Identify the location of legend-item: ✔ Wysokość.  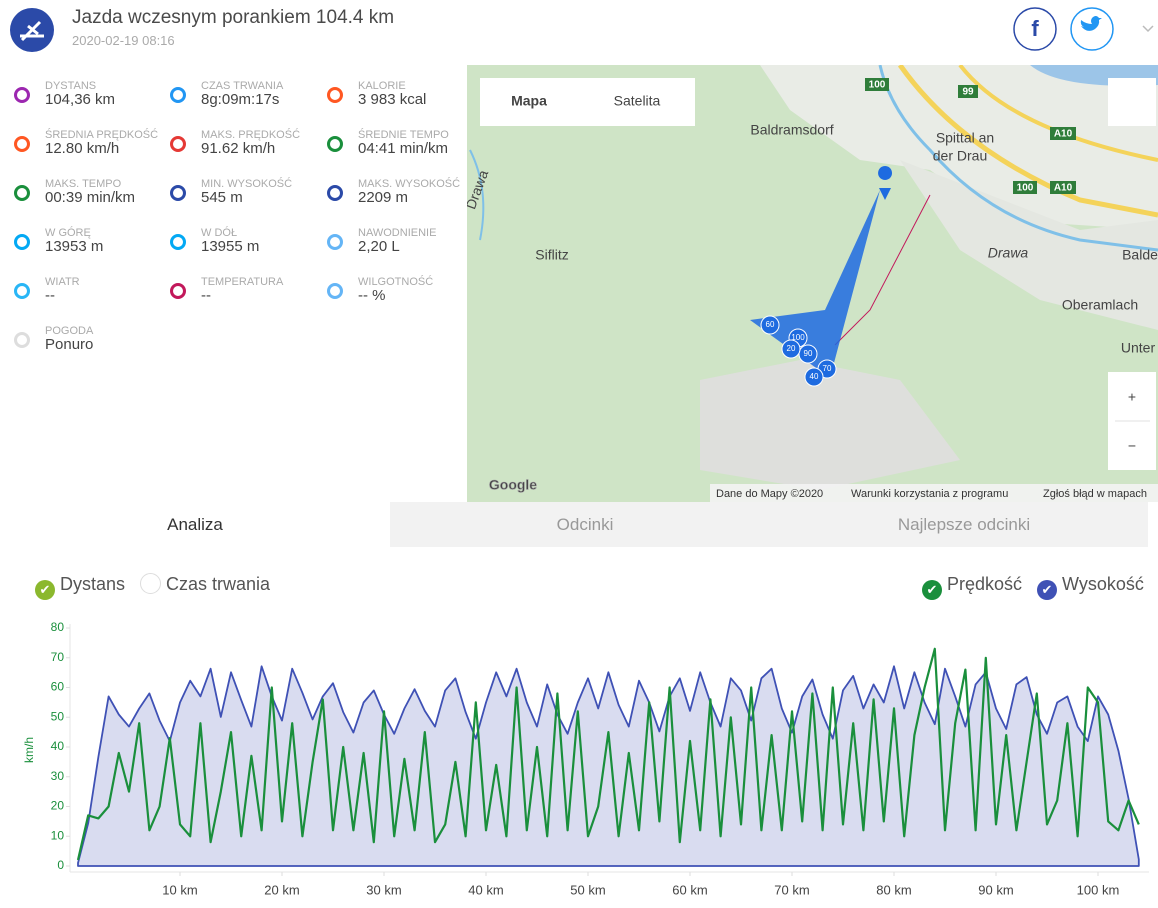
(1090, 586).